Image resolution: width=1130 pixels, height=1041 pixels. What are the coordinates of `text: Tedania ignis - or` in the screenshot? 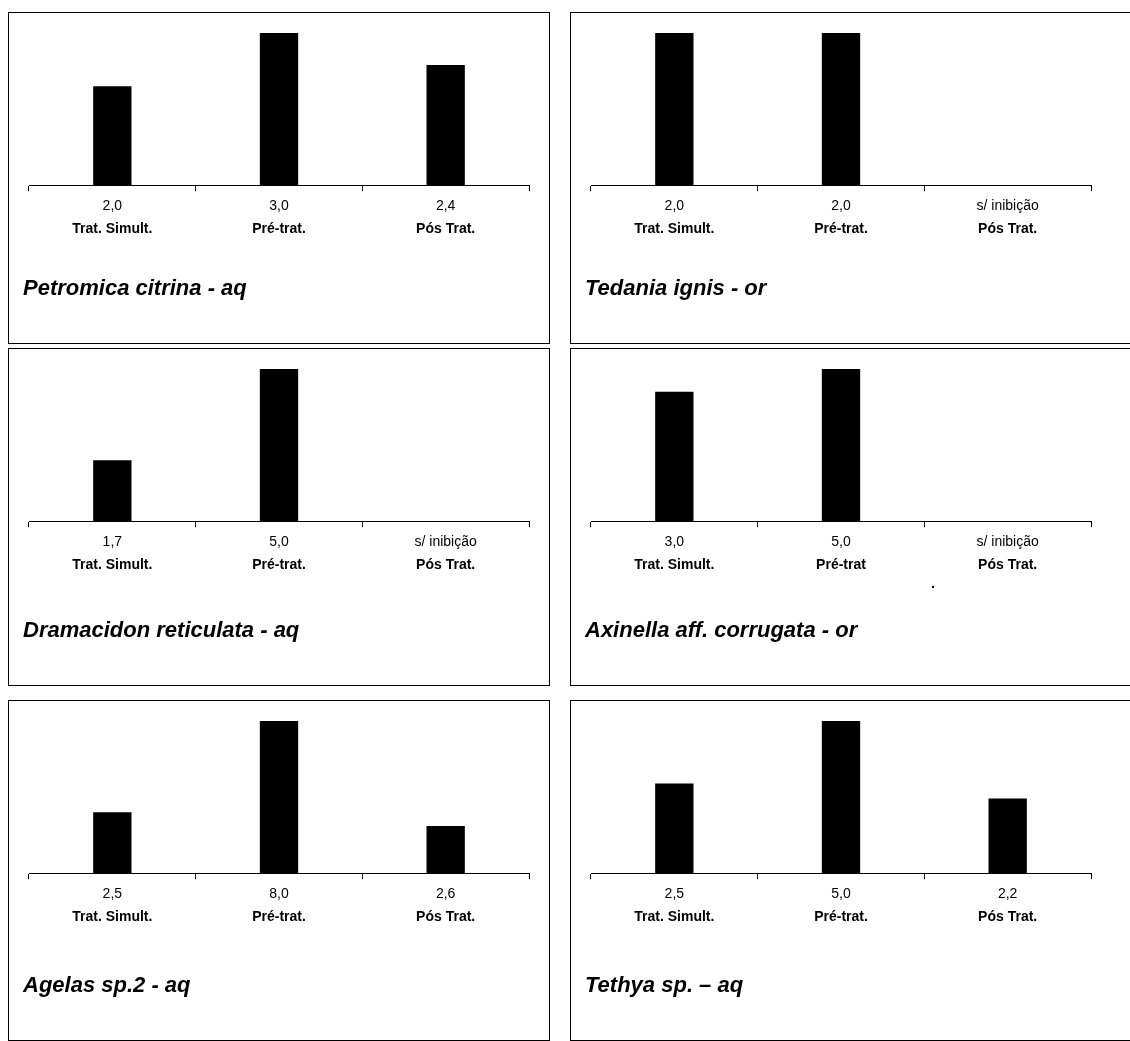 It's located at (676, 288).